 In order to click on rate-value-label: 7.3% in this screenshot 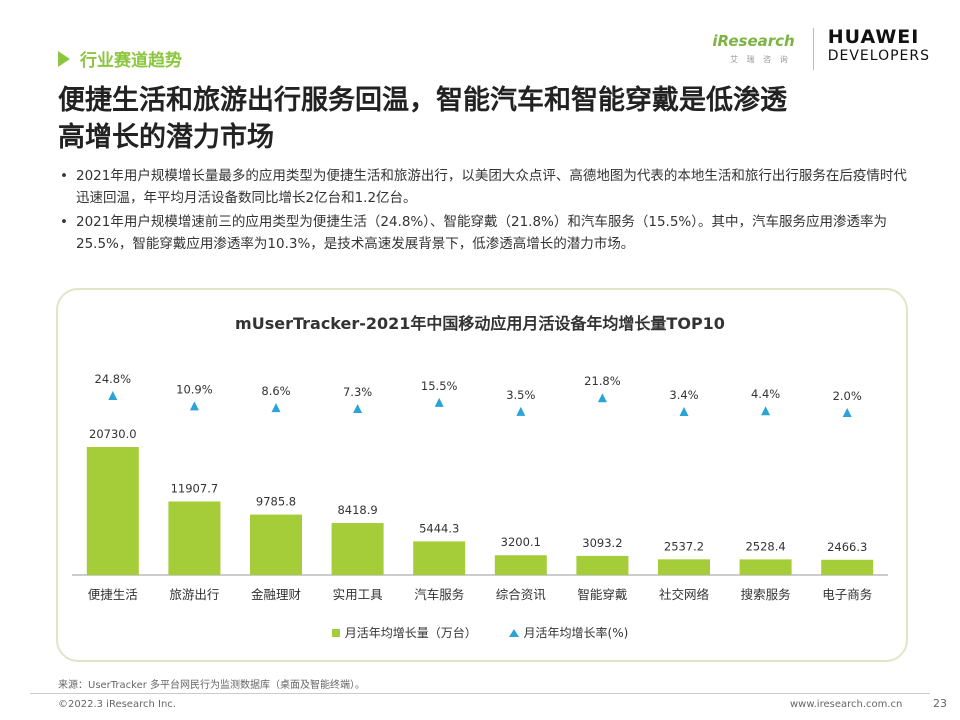, I will do `click(357, 392)`.